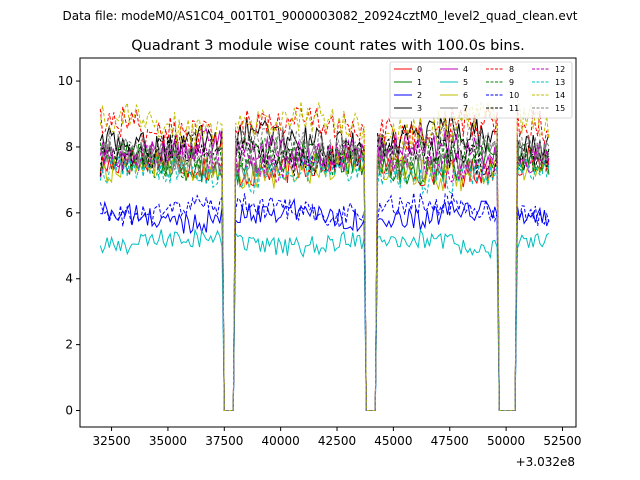  Describe the element at coordinates (560, 82) in the screenshot. I see `legend-label: 13` at that location.